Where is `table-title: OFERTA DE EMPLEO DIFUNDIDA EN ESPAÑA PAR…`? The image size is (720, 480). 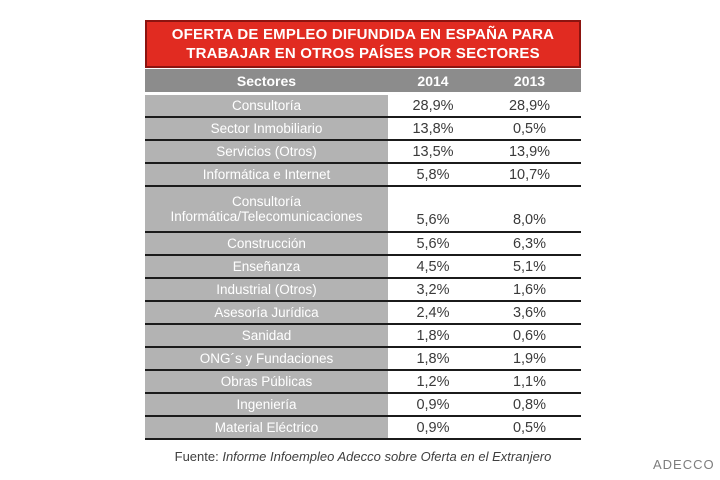 table-title: OFERTA DE EMPLEO DIFUNDIDA EN ESPAÑA PAR… is located at coordinates (363, 44).